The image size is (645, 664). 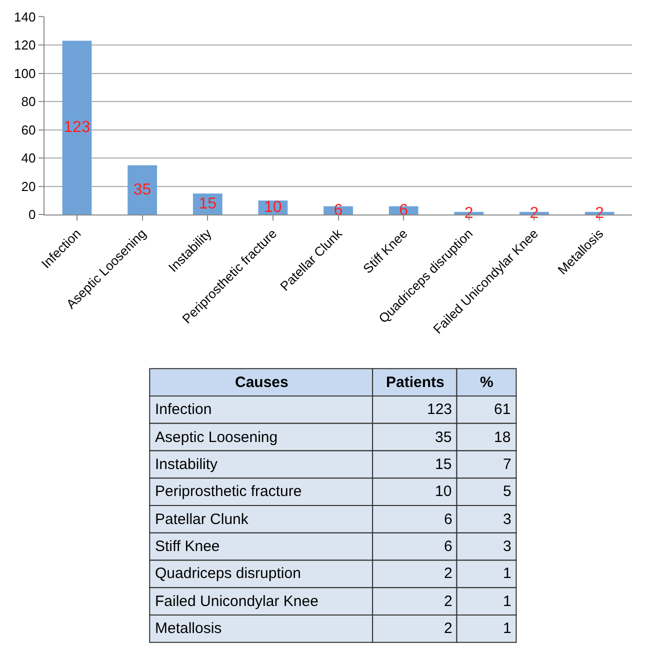 What do you see at coordinates (261, 382) in the screenshot?
I see `text: Causes` at bounding box center [261, 382].